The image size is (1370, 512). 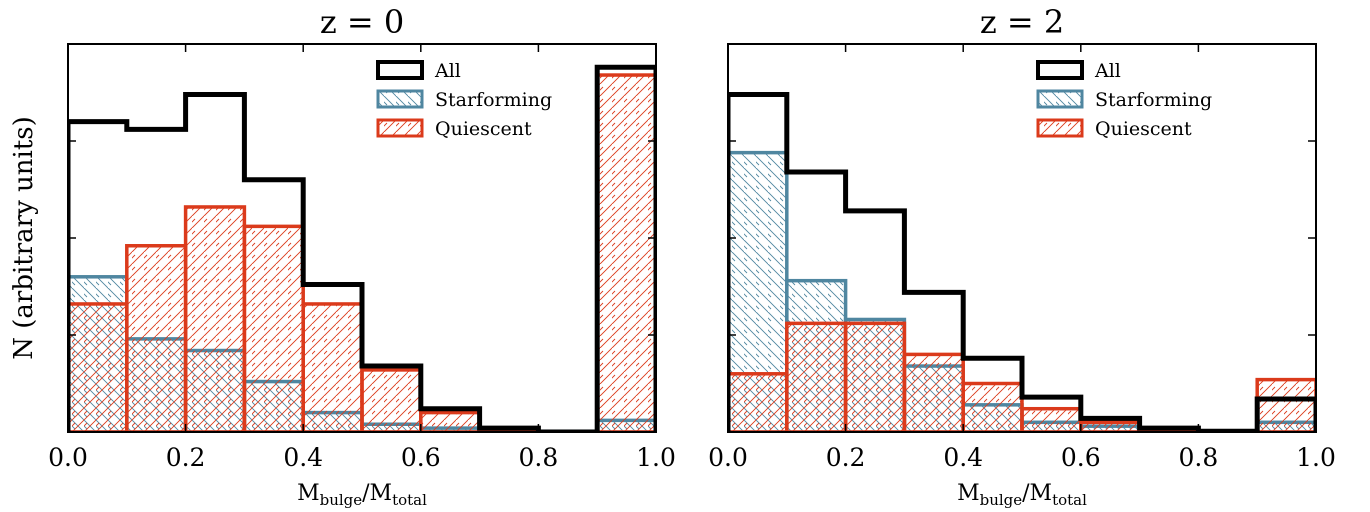 I want to click on figure-y-axis-label: N (arbitrary units), so click(x=24, y=238).